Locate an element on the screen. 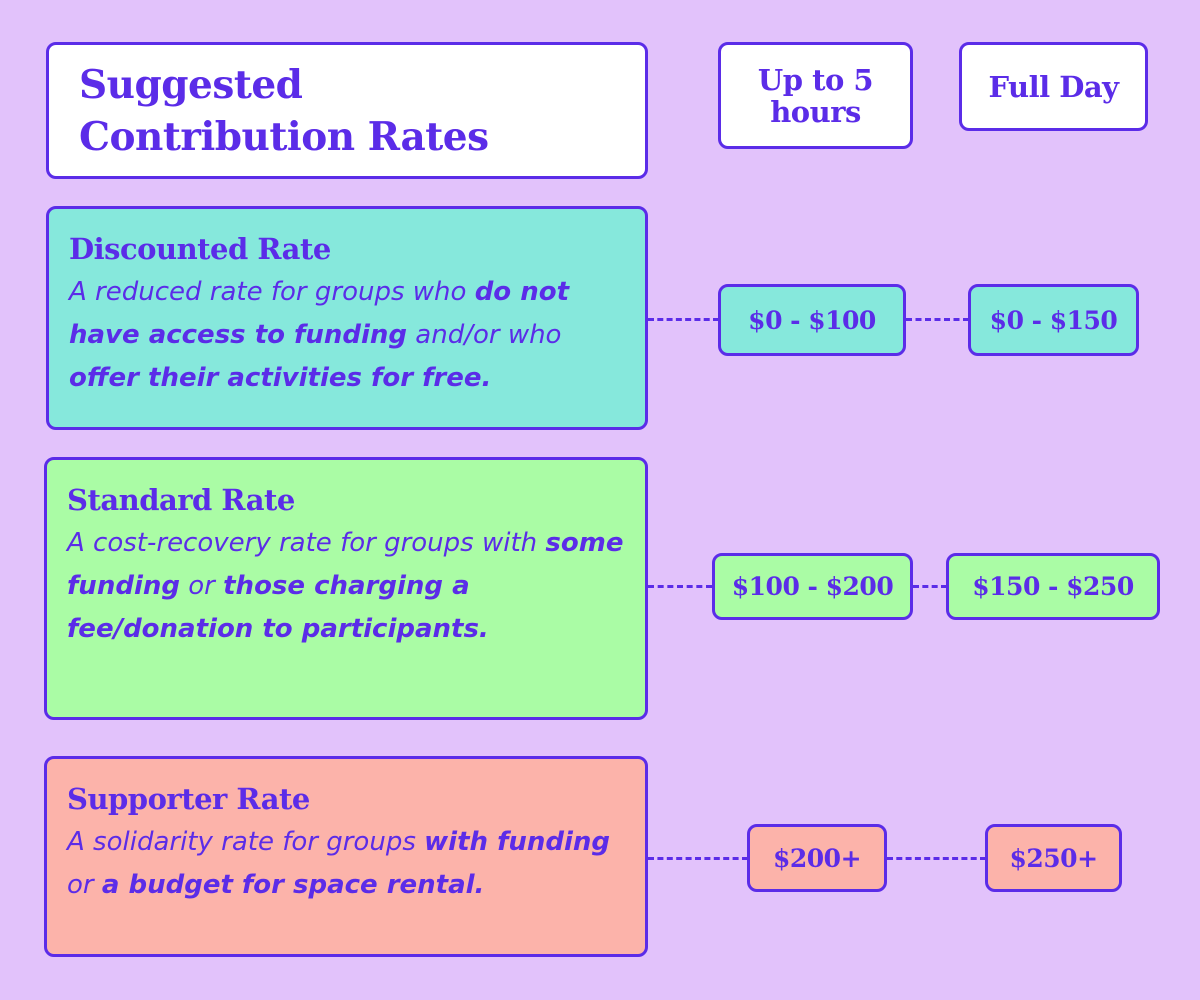  price-standard-full-day: $150 - $250 is located at coordinates (1053, 586).